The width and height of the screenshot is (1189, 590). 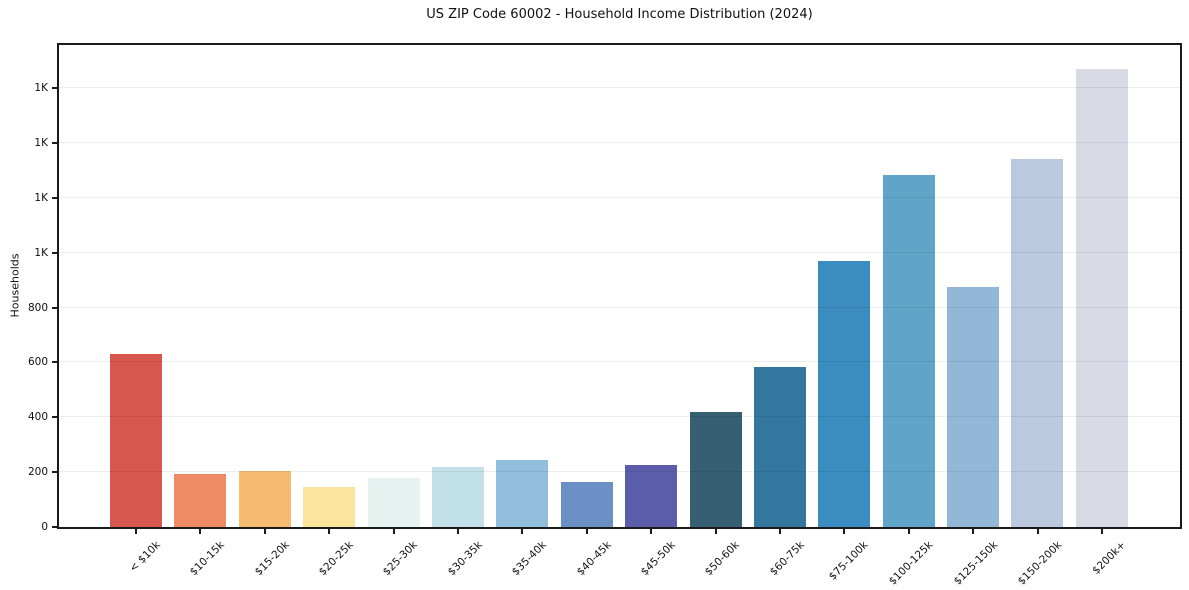 What do you see at coordinates (787, 559) in the screenshot?
I see `x-tick-label: $60-75k` at bounding box center [787, 559].